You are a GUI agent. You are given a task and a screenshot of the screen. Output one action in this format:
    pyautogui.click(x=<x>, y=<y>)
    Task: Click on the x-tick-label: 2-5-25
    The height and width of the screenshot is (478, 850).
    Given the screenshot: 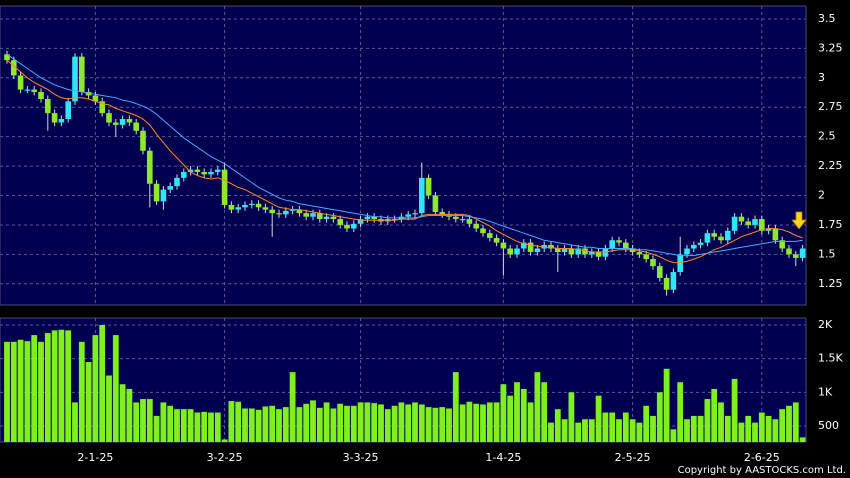 What is the action you would take?
    pyautogui.click(x=633, y=457)
    